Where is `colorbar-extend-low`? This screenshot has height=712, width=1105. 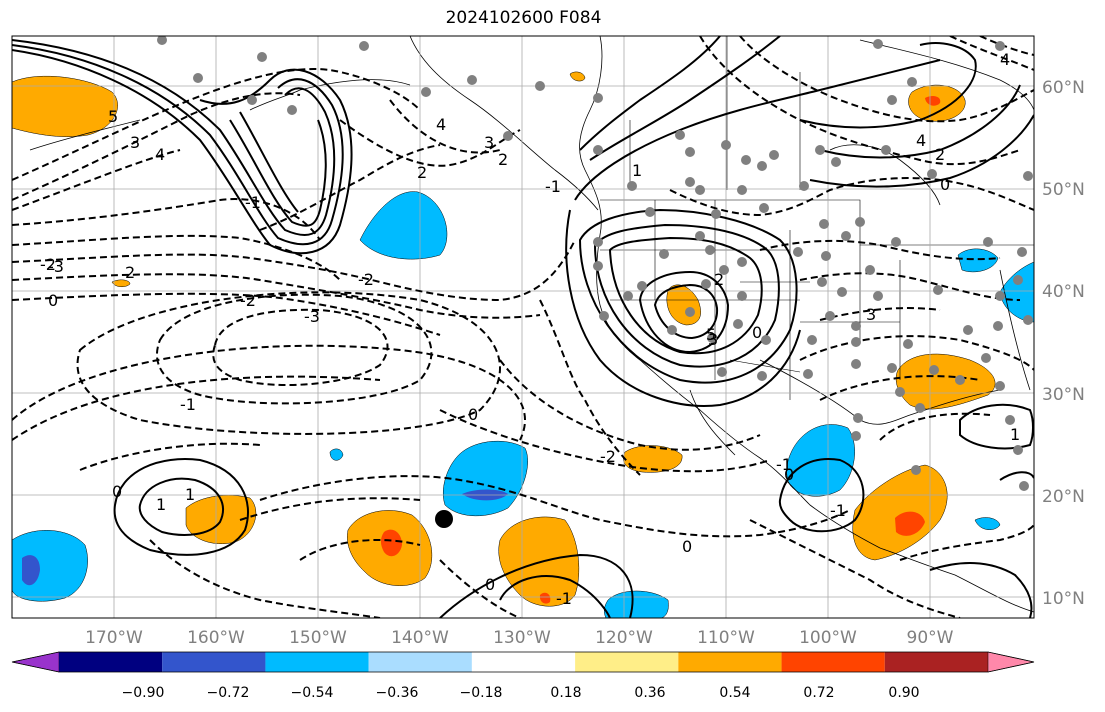
colorbar-extend-low is located at coordinates (35, 662).